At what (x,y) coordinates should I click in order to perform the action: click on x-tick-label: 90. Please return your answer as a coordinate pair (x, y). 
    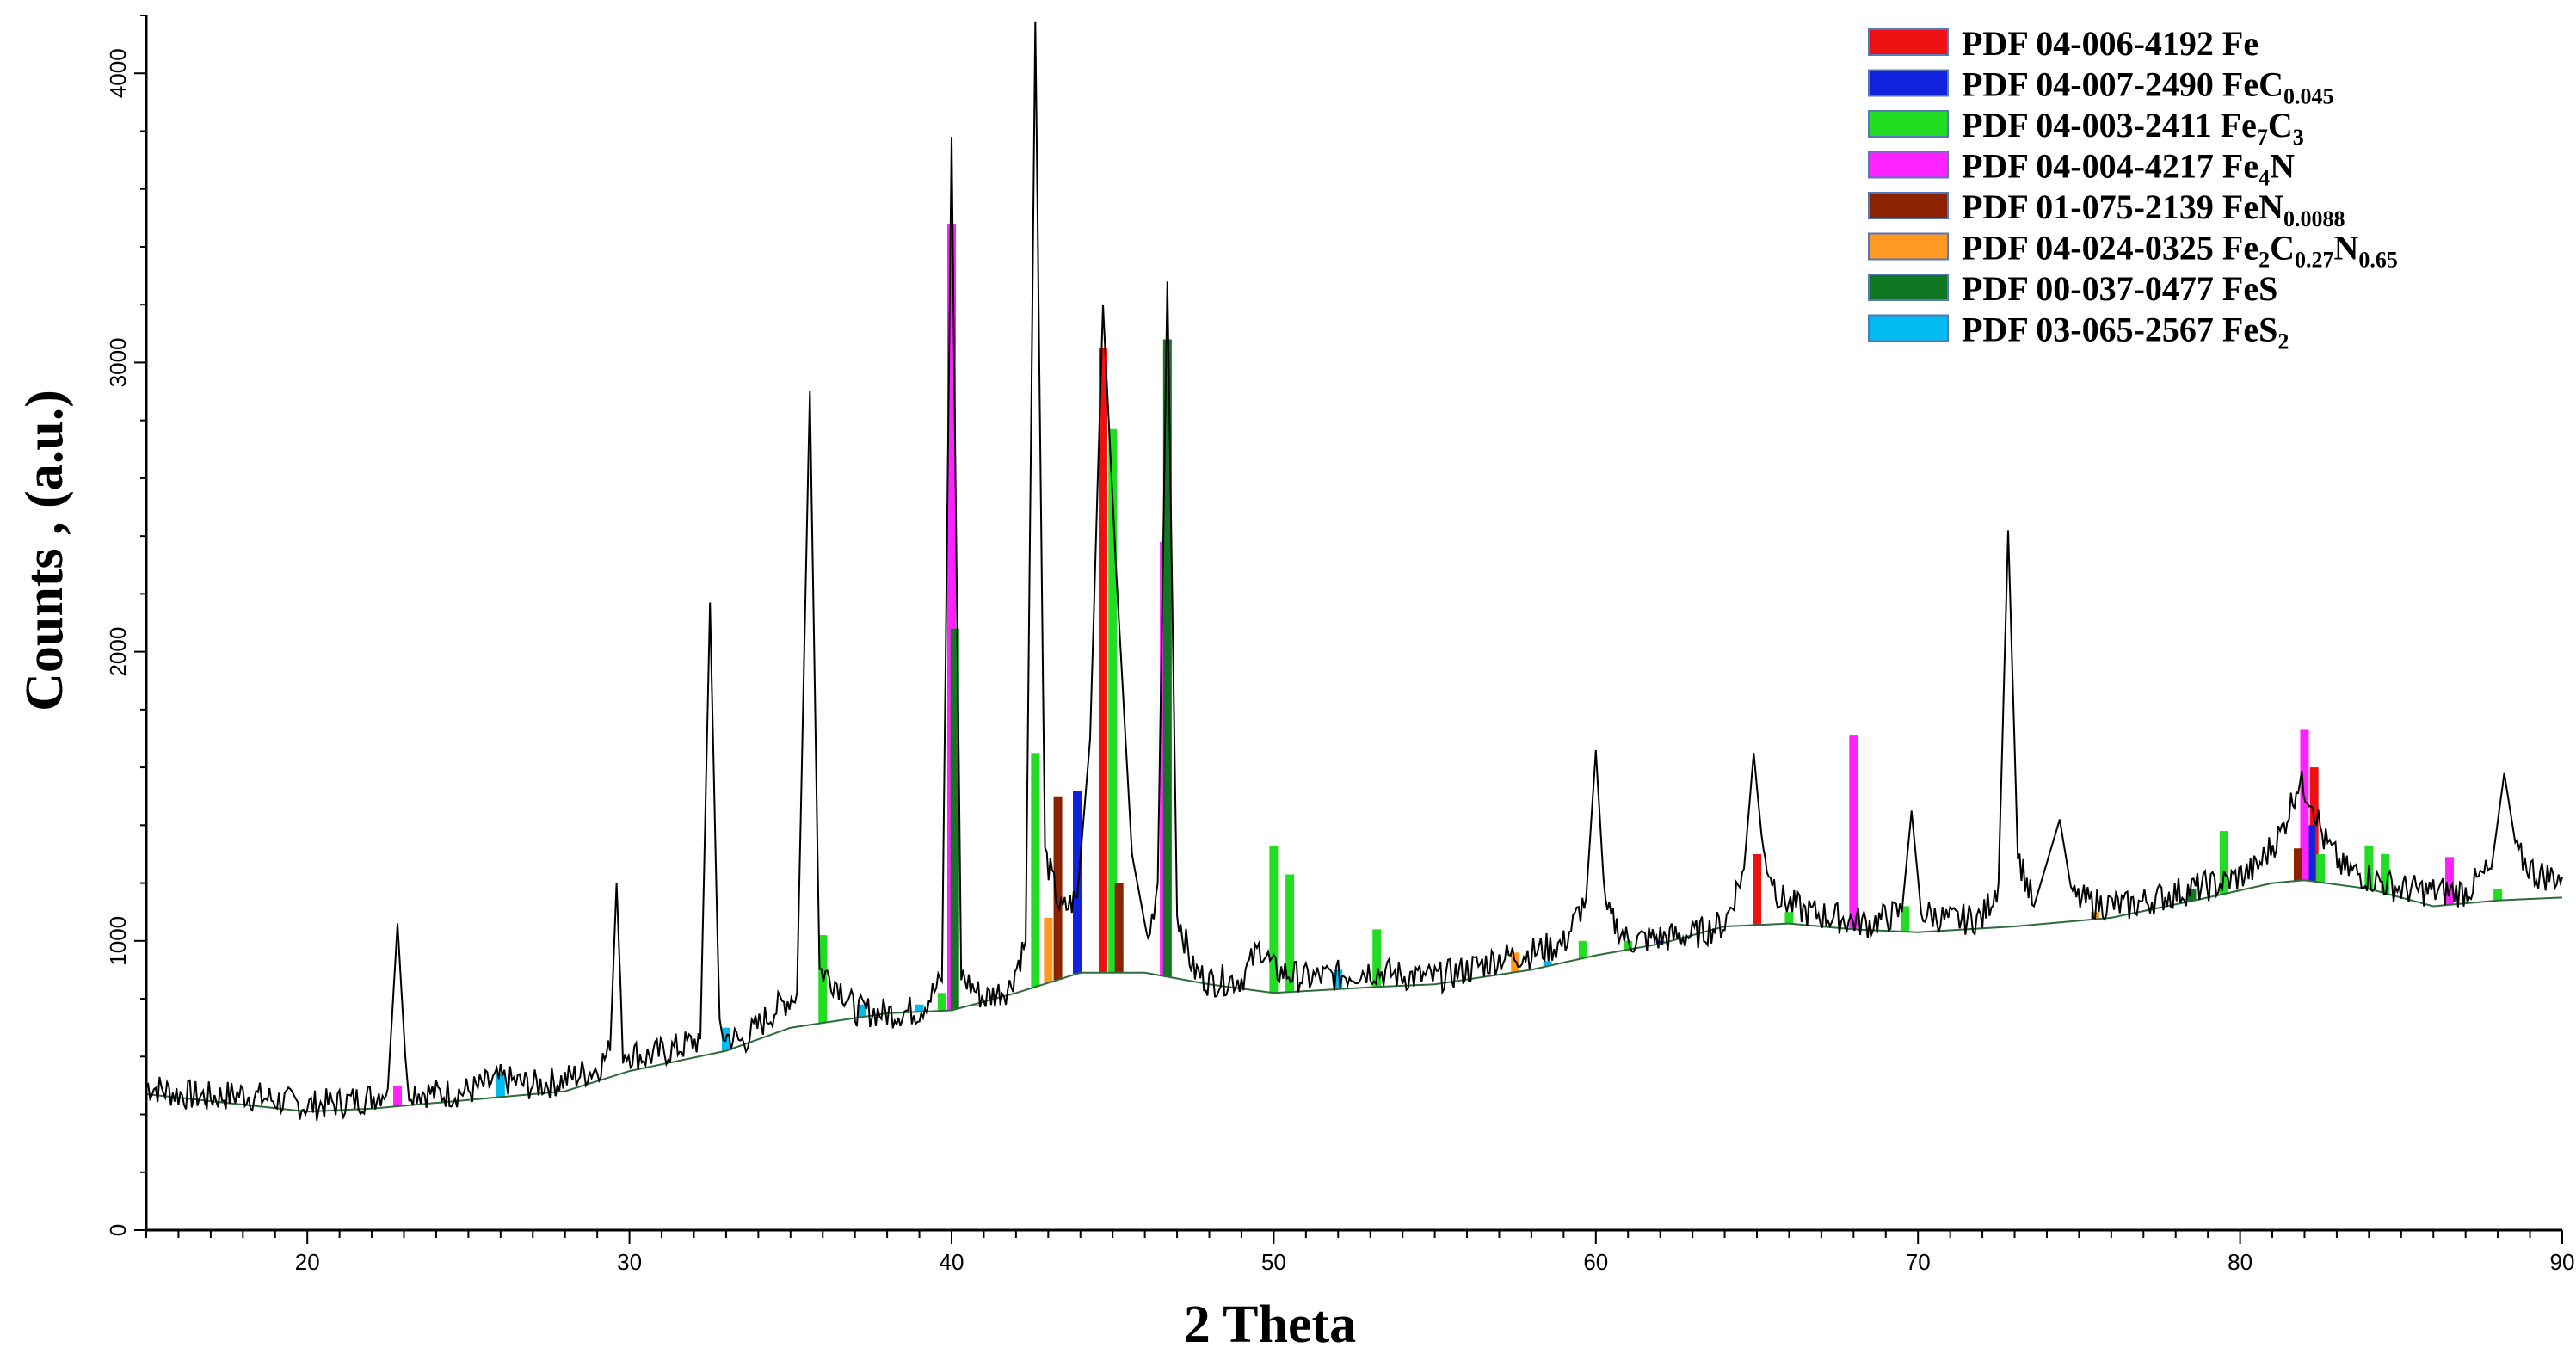
    Looking at the image, I should click on (2563, 1262).